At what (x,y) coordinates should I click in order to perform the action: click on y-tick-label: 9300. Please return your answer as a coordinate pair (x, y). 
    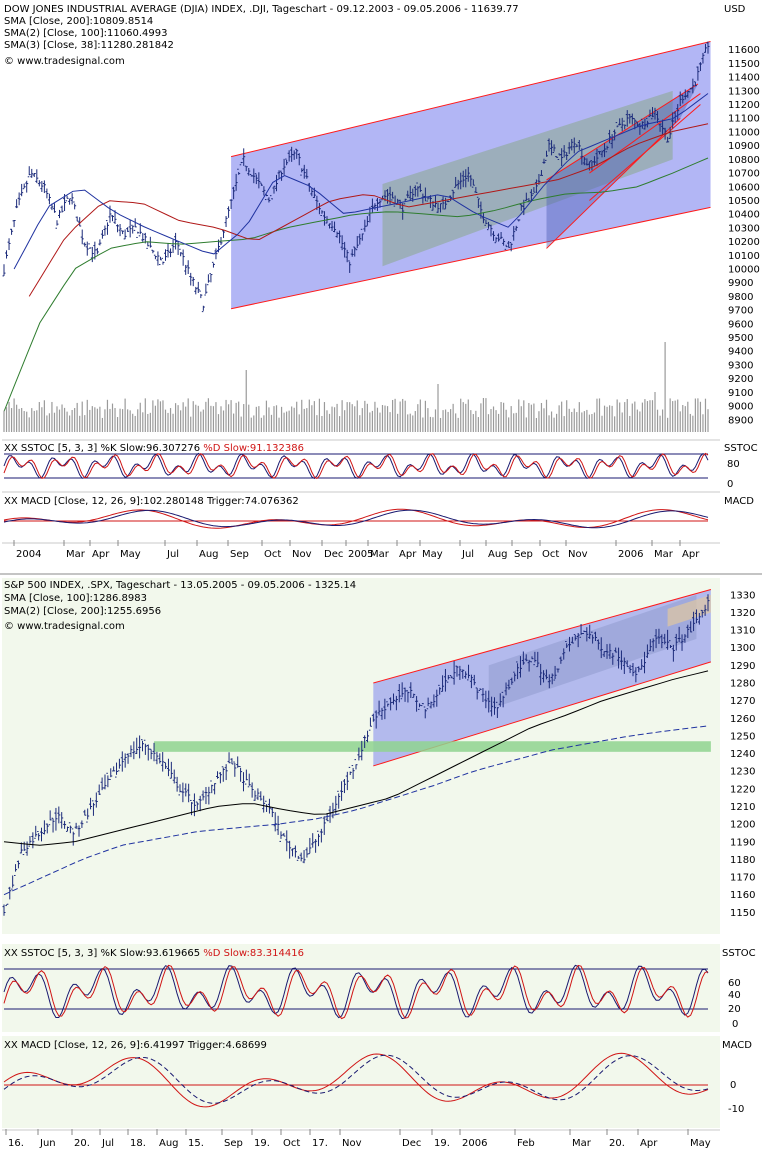
    Looking at the image, I should click on (740, 365).